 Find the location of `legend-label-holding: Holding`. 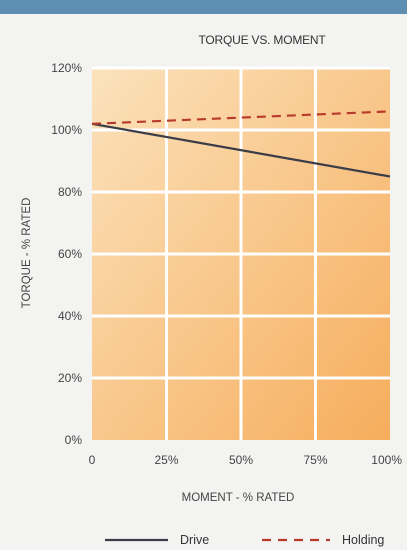

legend-label-holding: Holding is located at coordinates (363, 540).